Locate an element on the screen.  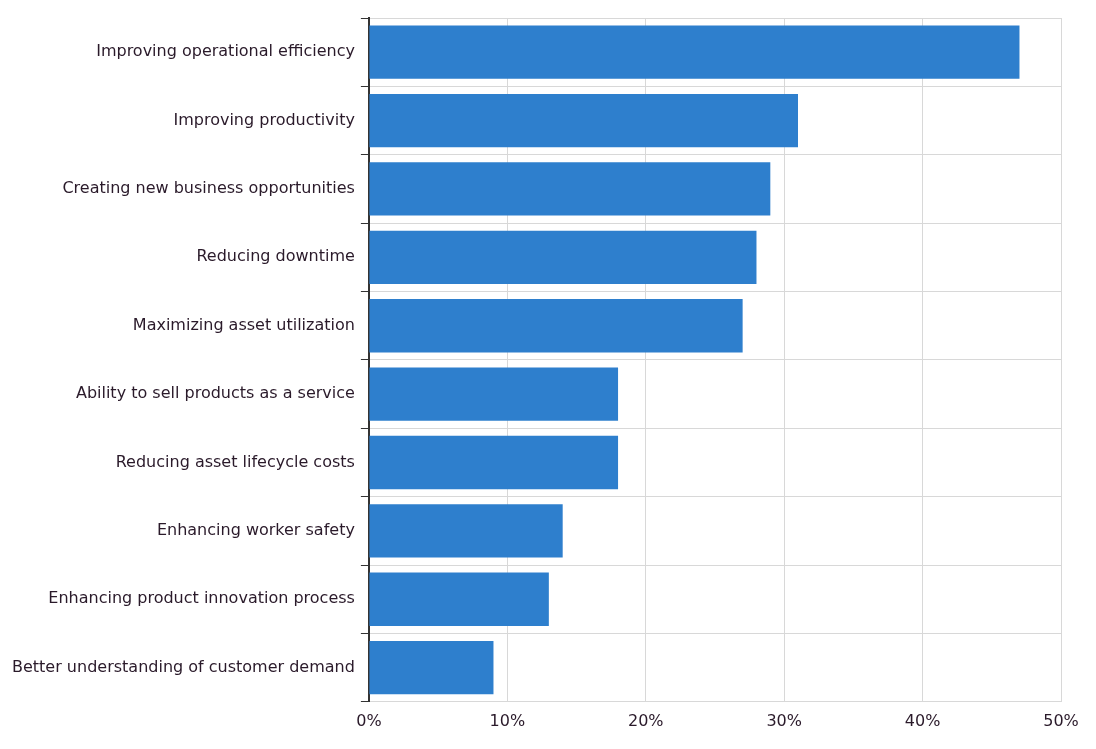
y-tick-label: Enhancing product innovation process is located at coordinates (201, 598).